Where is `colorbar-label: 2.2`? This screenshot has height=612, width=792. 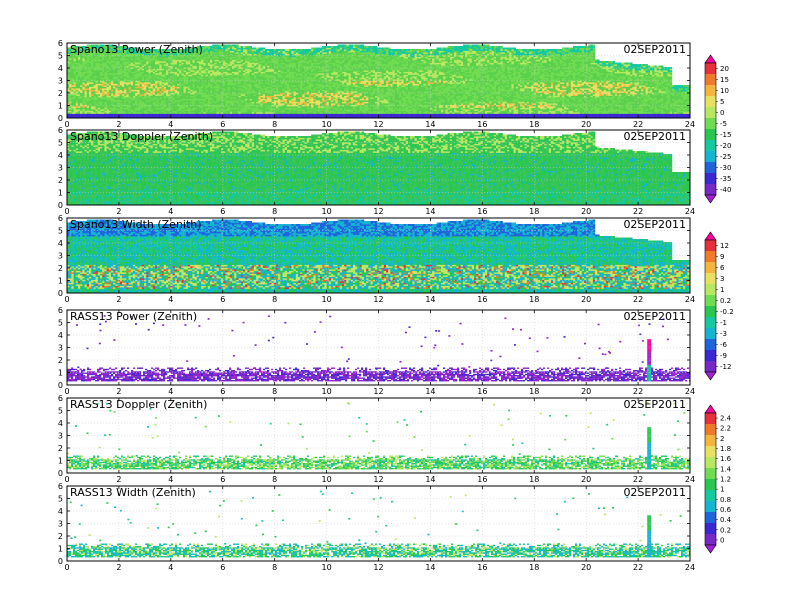 colorbar-label: 2.2 is located at coordinates (725, 429).